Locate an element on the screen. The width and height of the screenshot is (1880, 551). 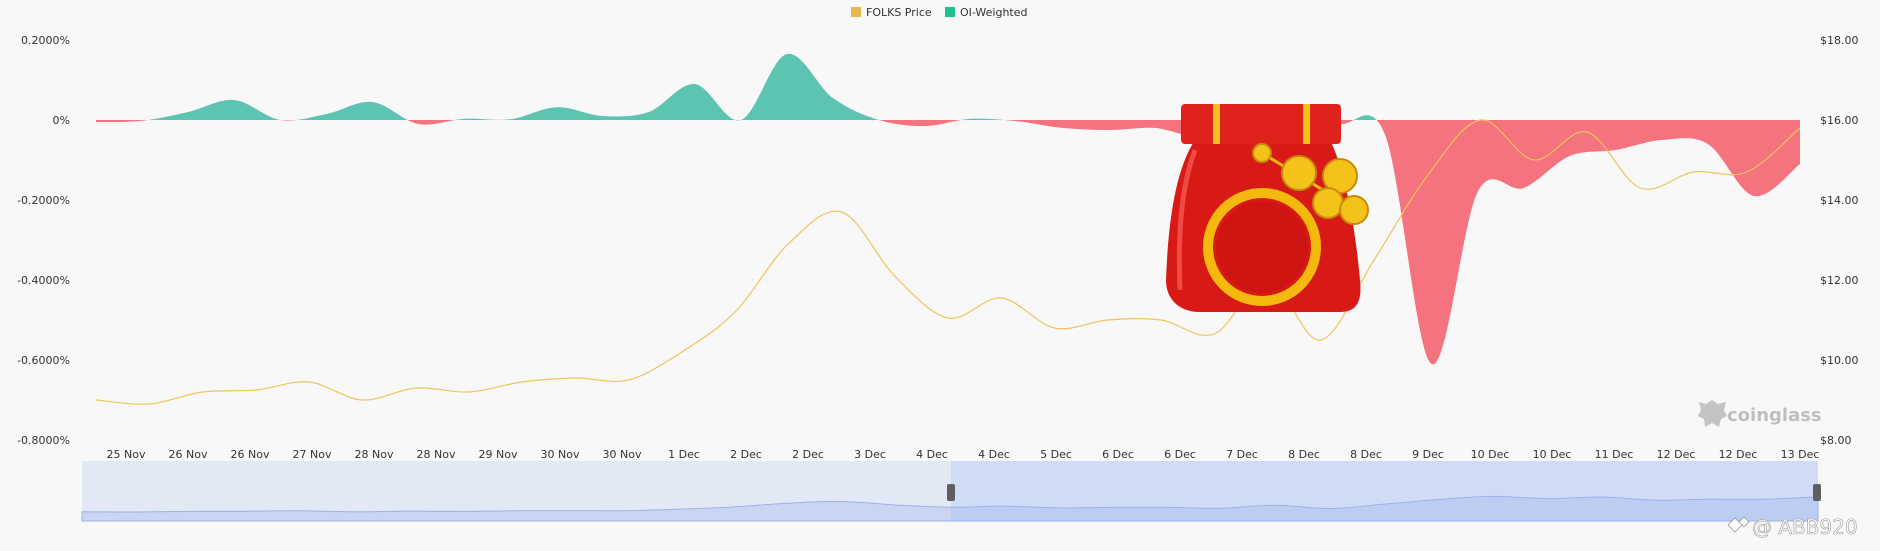
y-axis-right: $18.00 $16.00 $14.00 $12.00 $10.00 $8.00 is located at coordinates (1839, 240).